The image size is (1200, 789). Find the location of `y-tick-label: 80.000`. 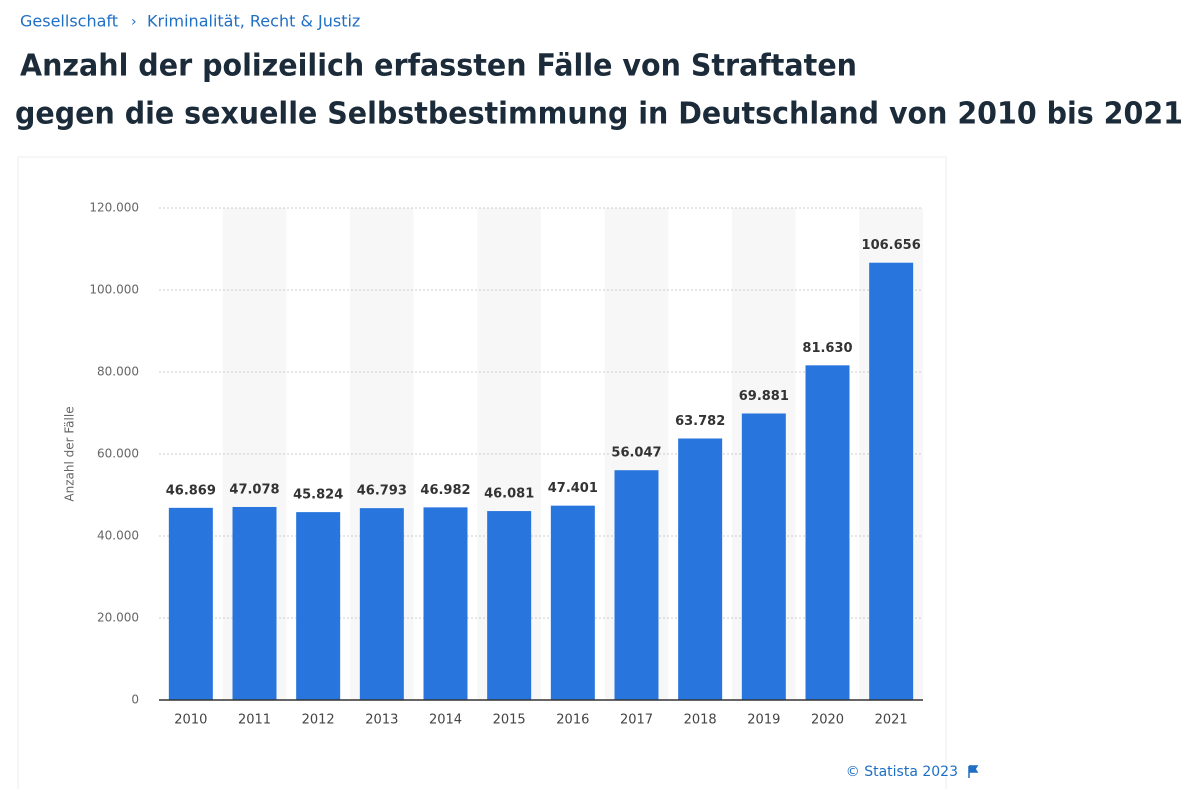

y-tick-label: 80.000 is located at coordinates (118, 372).